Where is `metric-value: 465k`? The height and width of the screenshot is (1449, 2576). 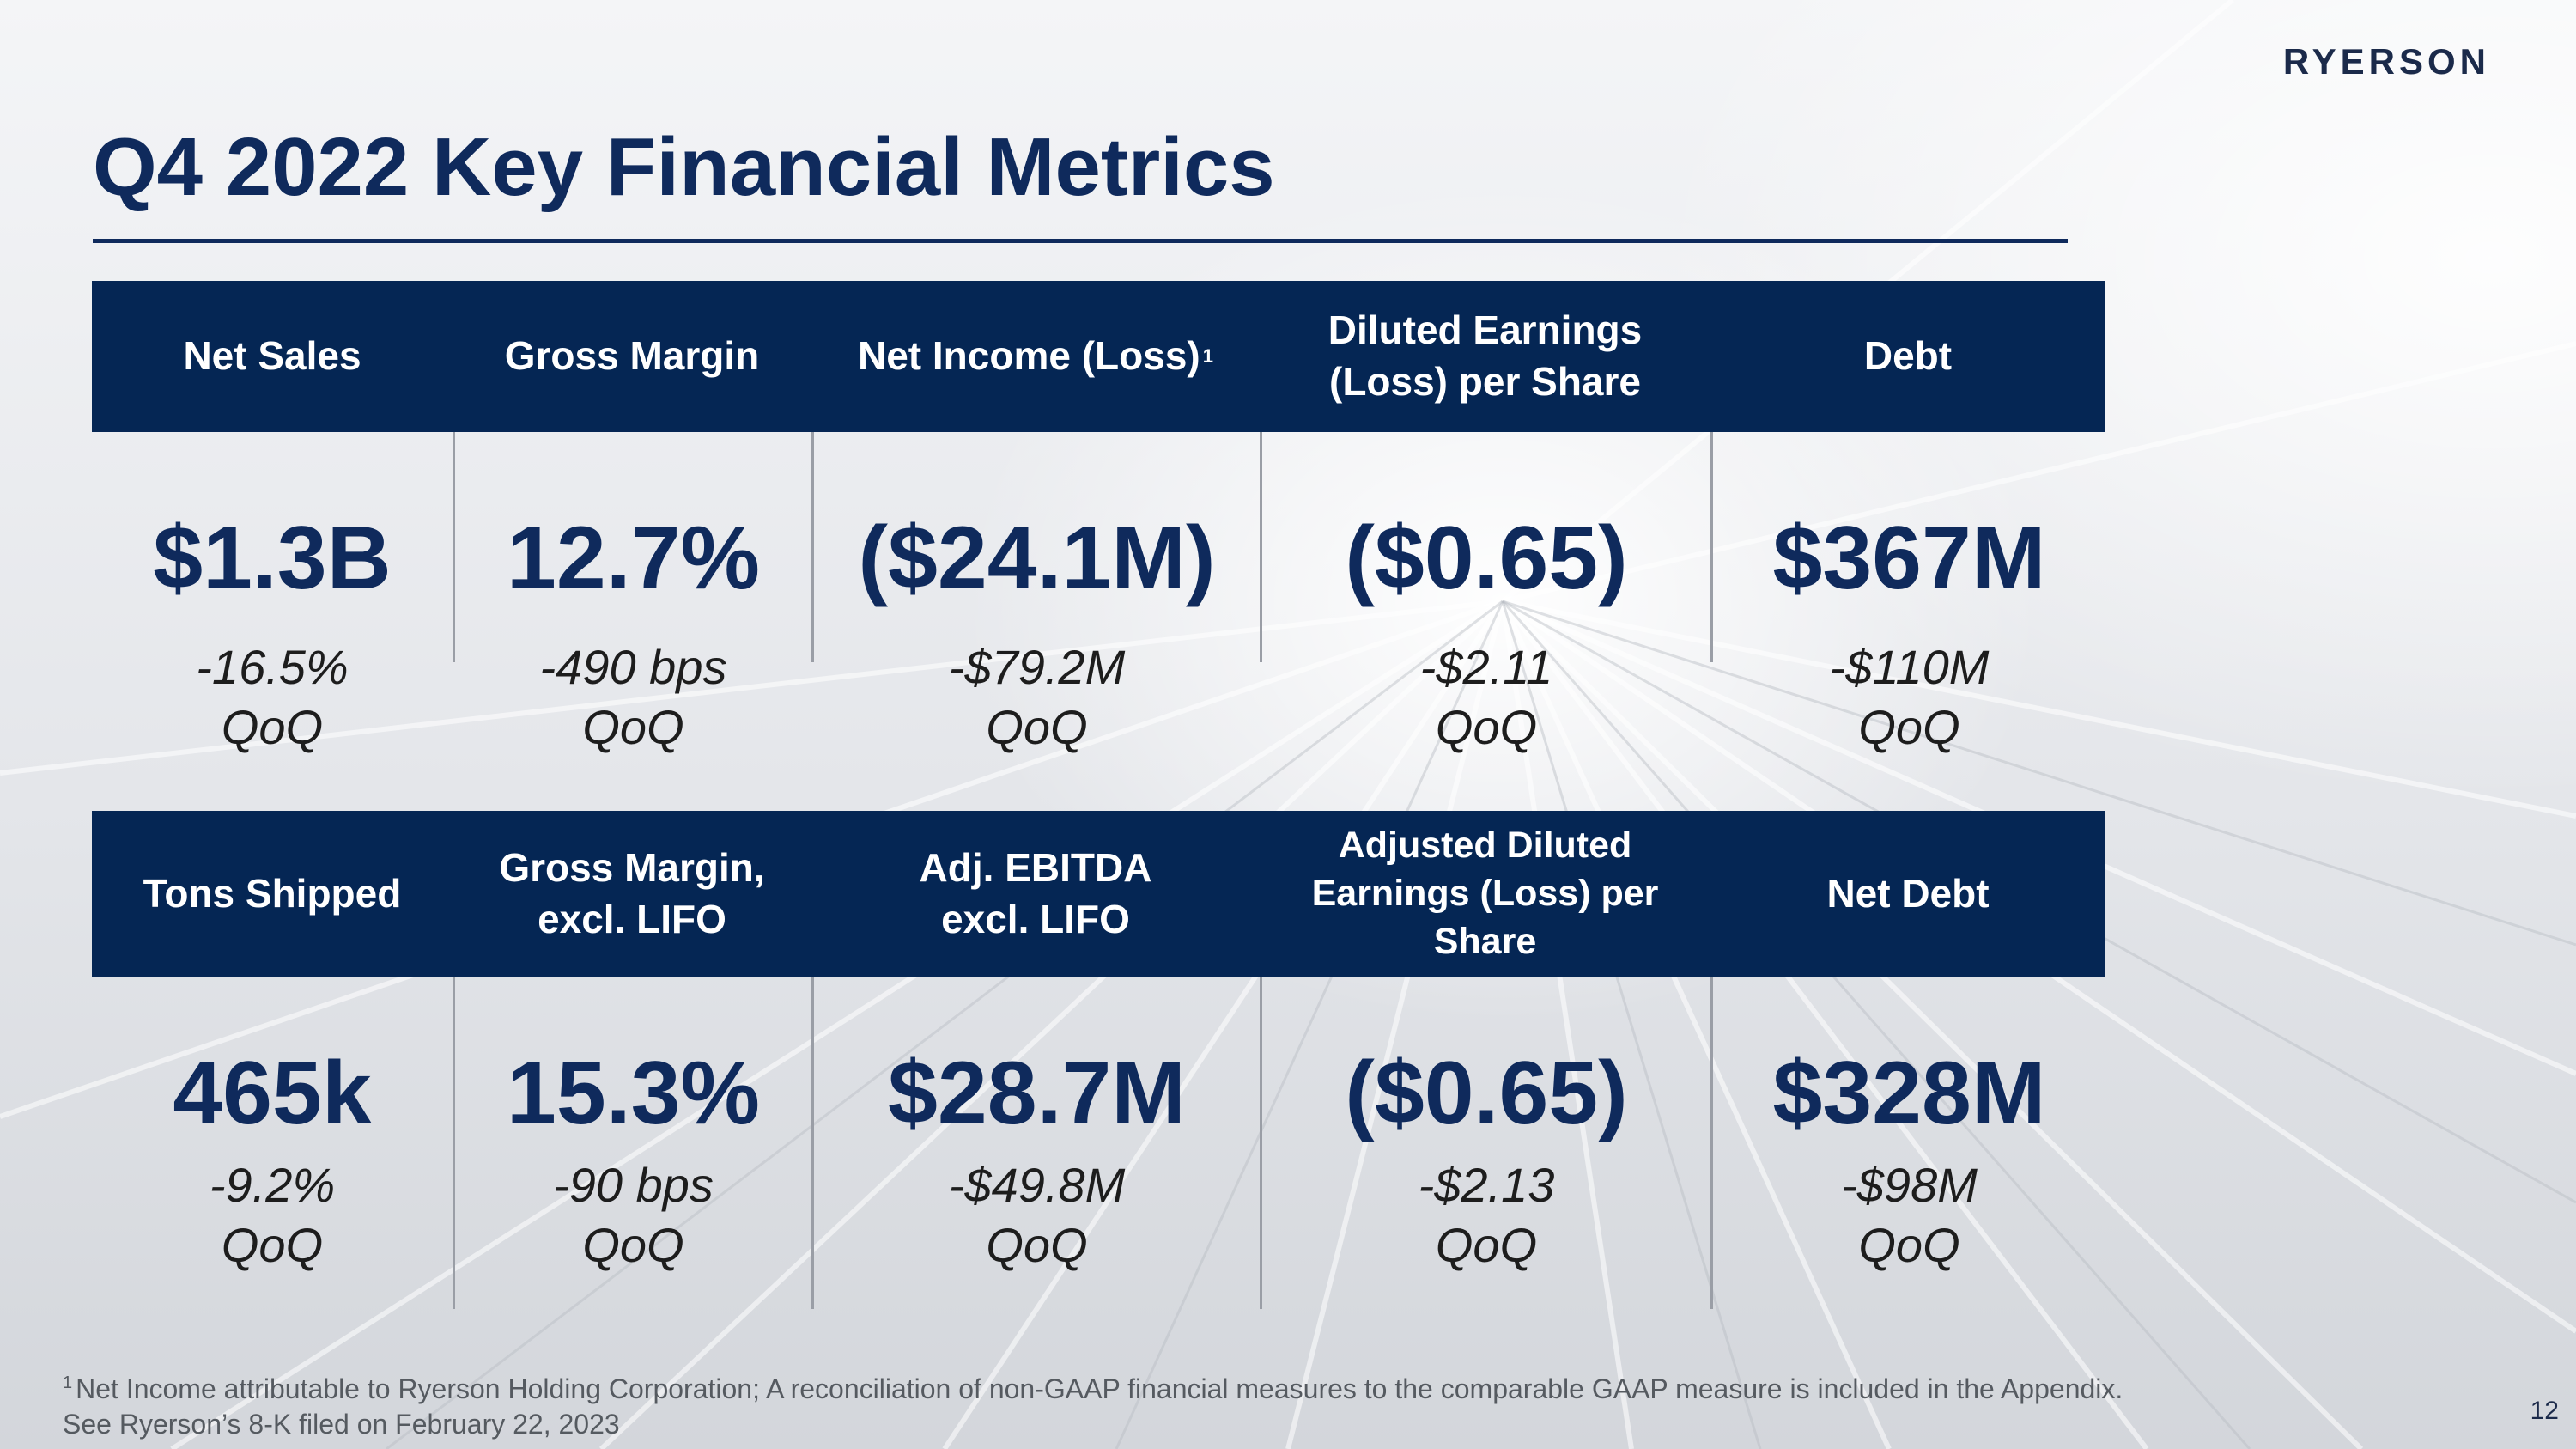
metric-value: 465k is located at coordinates (272, 1093).